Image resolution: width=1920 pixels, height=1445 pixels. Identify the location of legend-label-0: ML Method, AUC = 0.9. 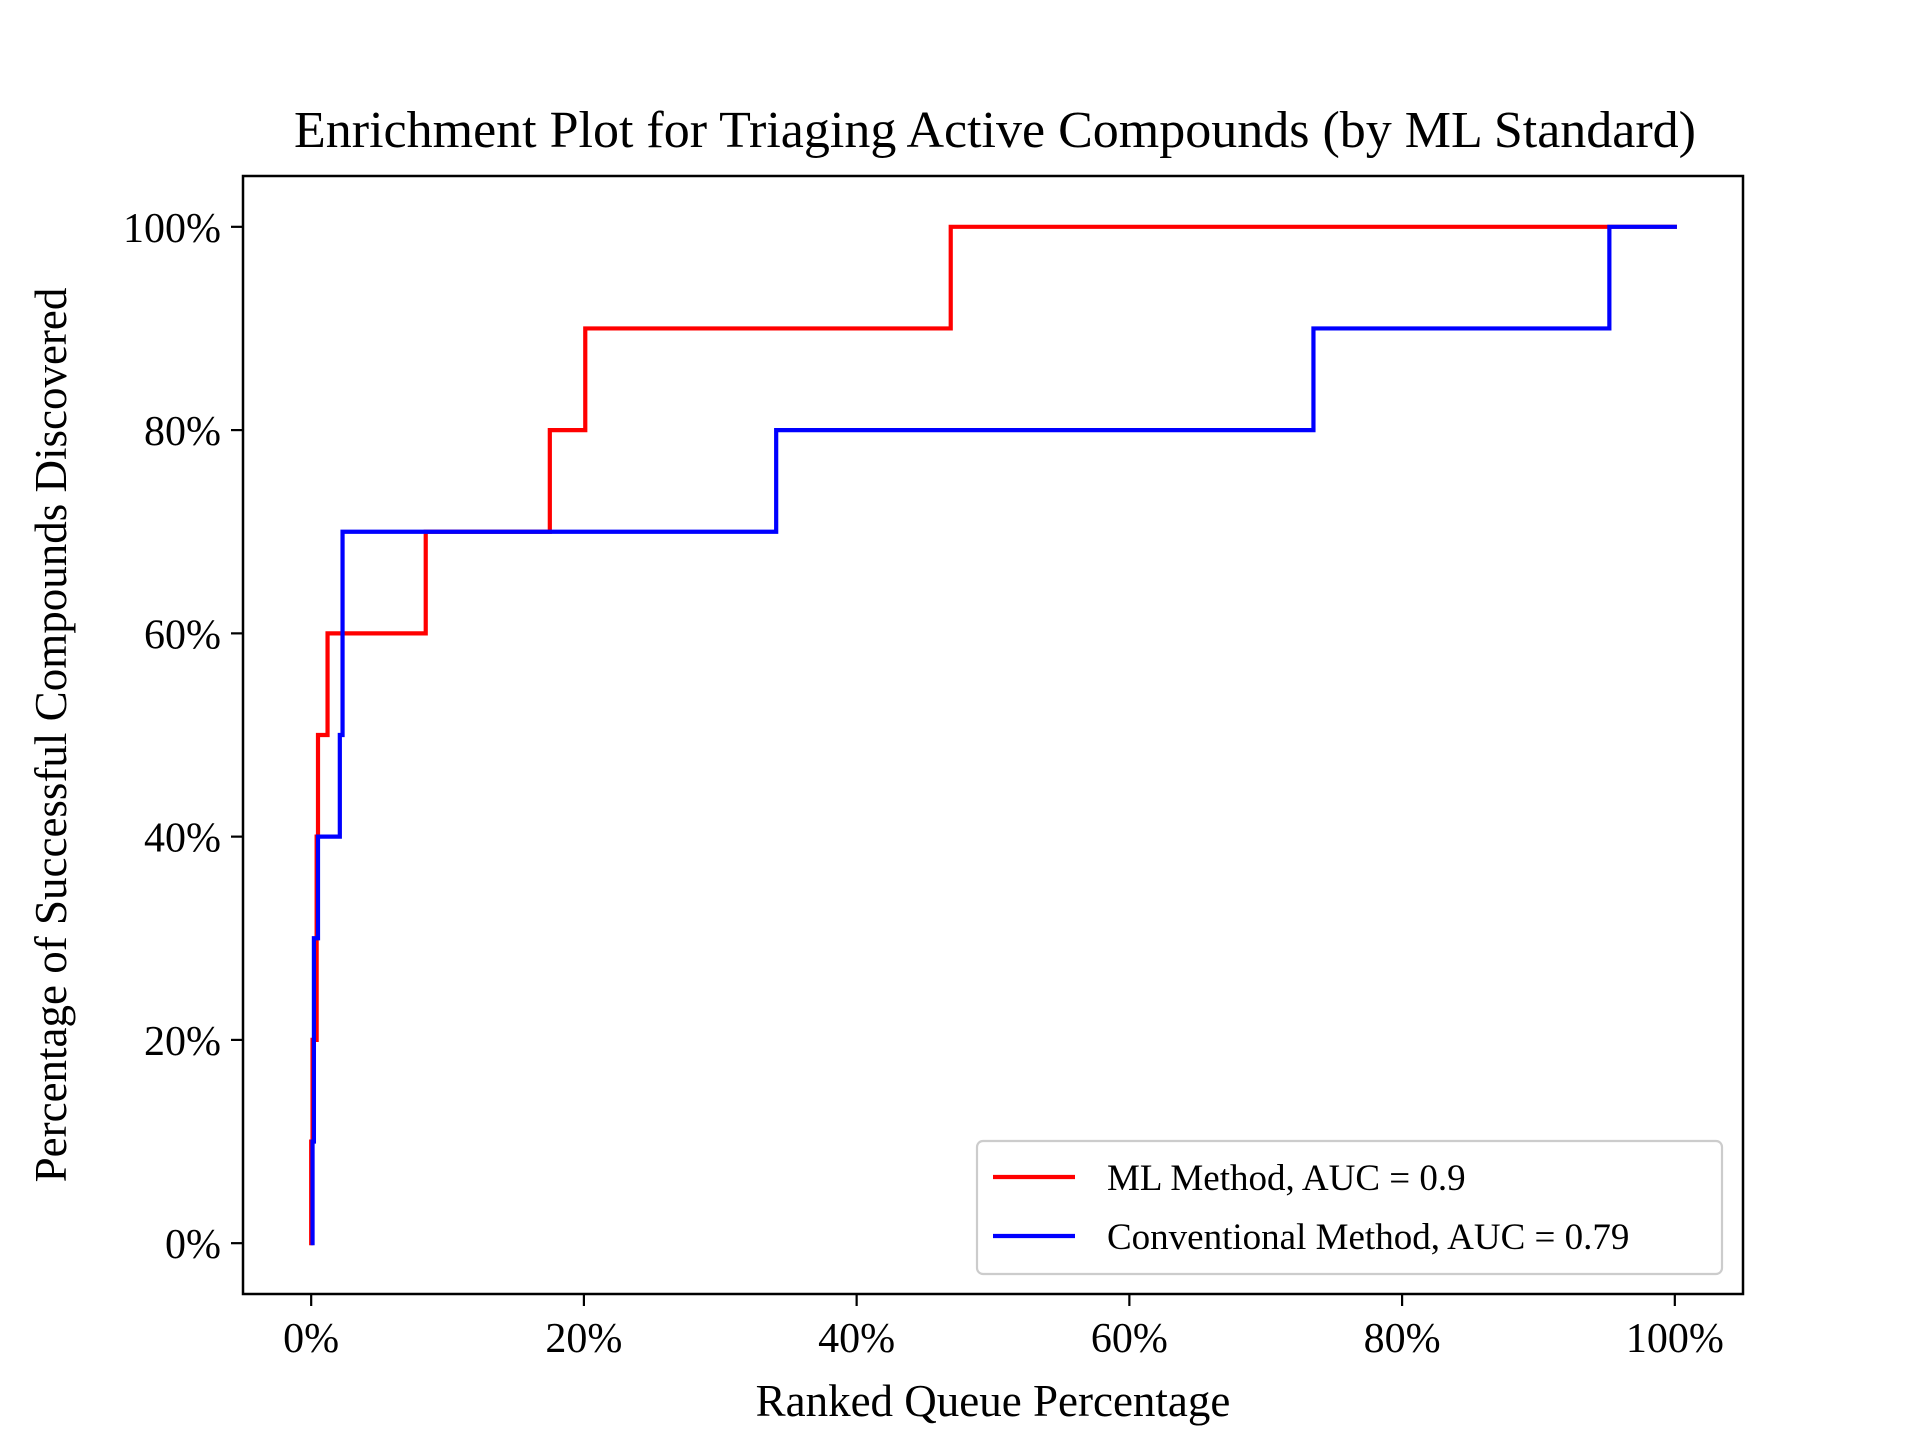
(1286, 1178).